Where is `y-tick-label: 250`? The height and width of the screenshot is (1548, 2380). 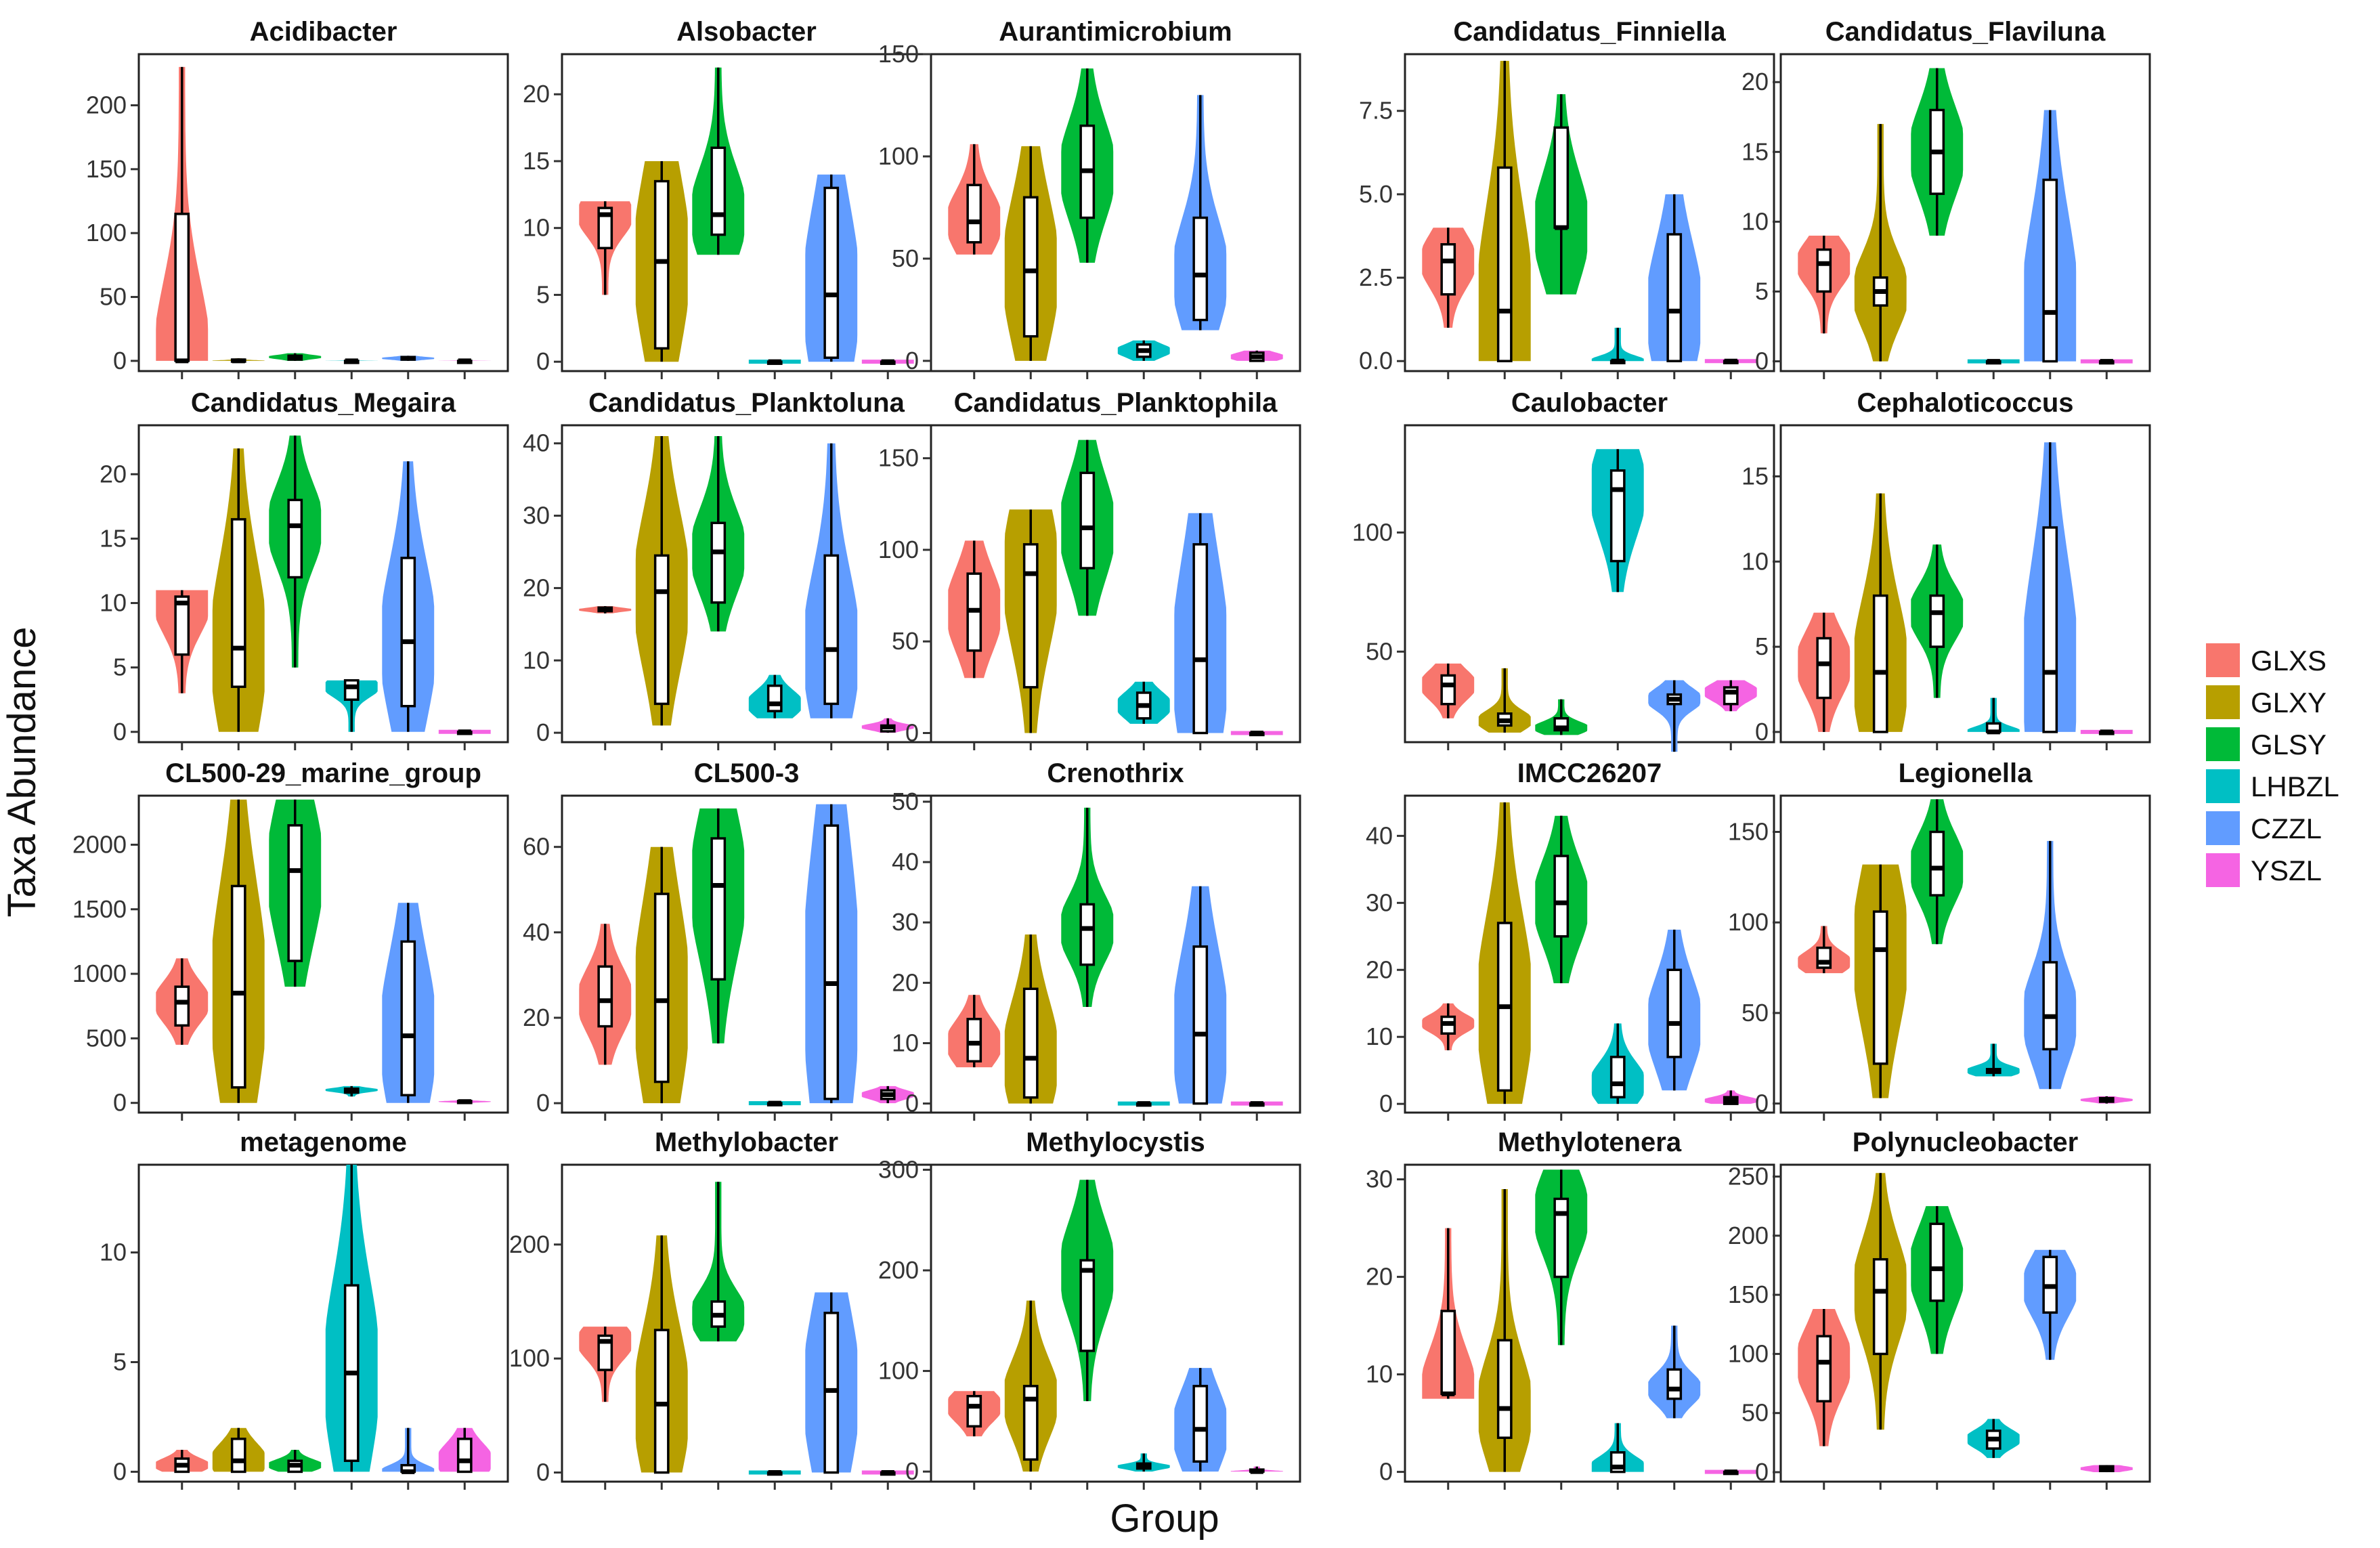 y-tick-label: 250 is located at coordinates (1749, 1176).